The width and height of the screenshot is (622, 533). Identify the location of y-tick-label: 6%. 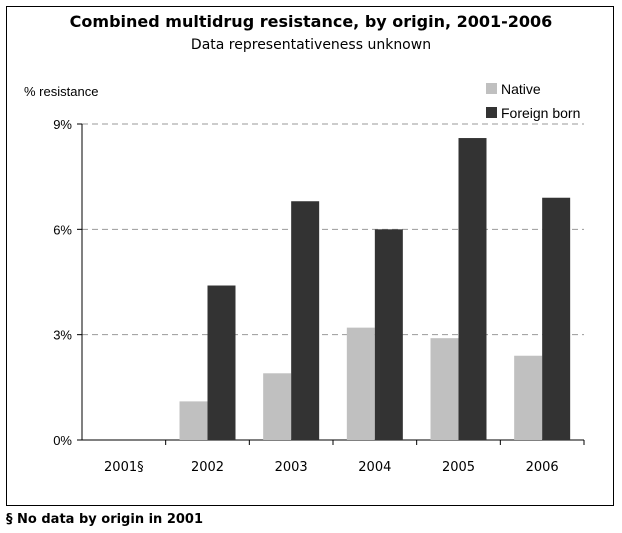
(62, 229).